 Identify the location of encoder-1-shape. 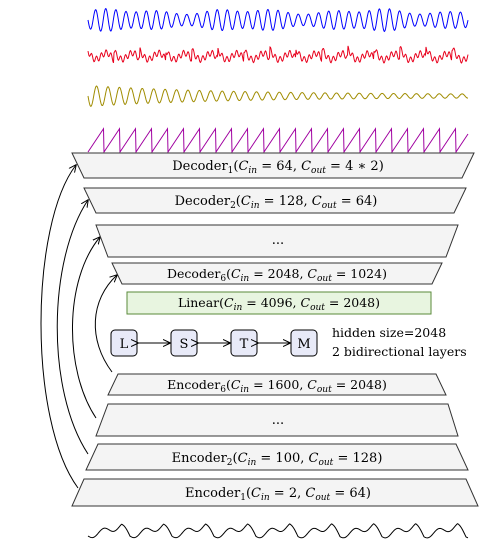
(275, 492).